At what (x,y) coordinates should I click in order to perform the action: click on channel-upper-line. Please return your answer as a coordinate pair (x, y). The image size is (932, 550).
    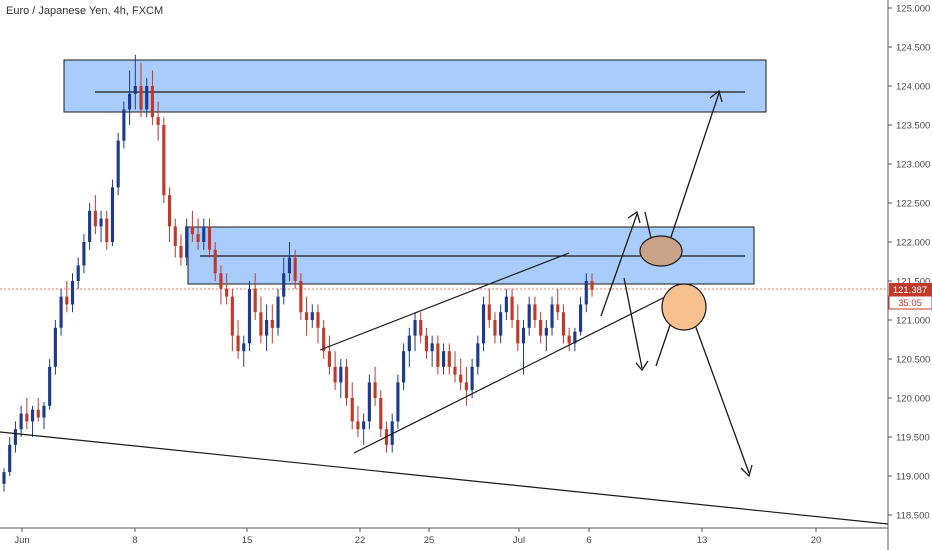
    Looking at the image, I should click on (444, 301).